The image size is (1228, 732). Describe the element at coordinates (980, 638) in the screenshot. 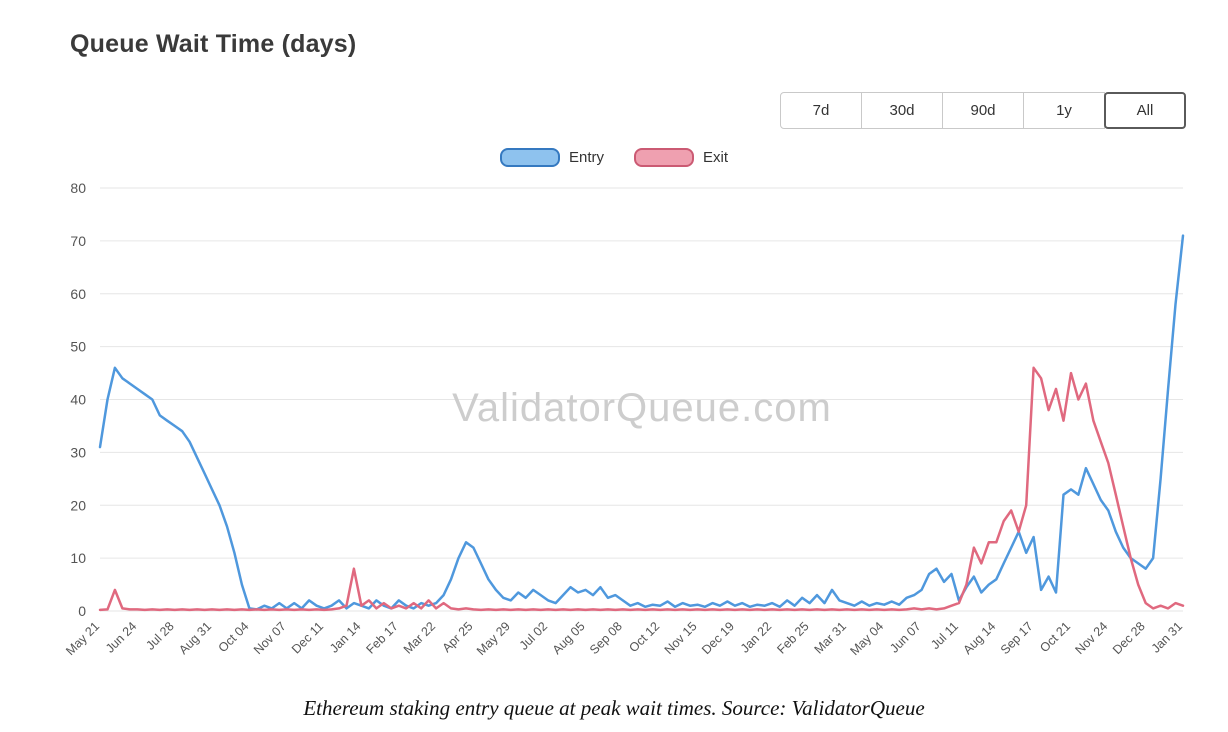

I see `x-axis-label: Aug 14` at that location.